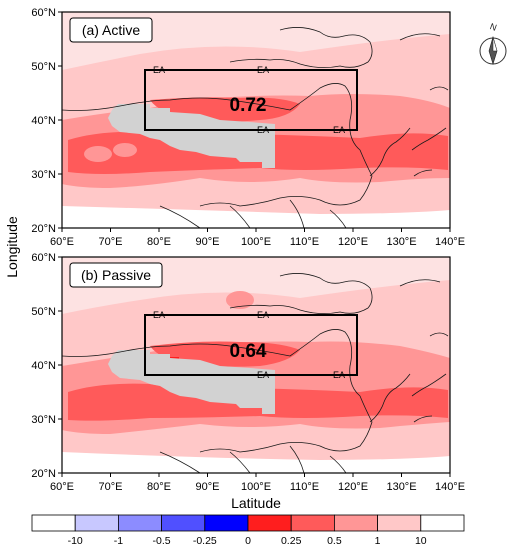 This screenshot has height=550, width=521. I want to click on colorbar-label: -1, so click(118, 541).